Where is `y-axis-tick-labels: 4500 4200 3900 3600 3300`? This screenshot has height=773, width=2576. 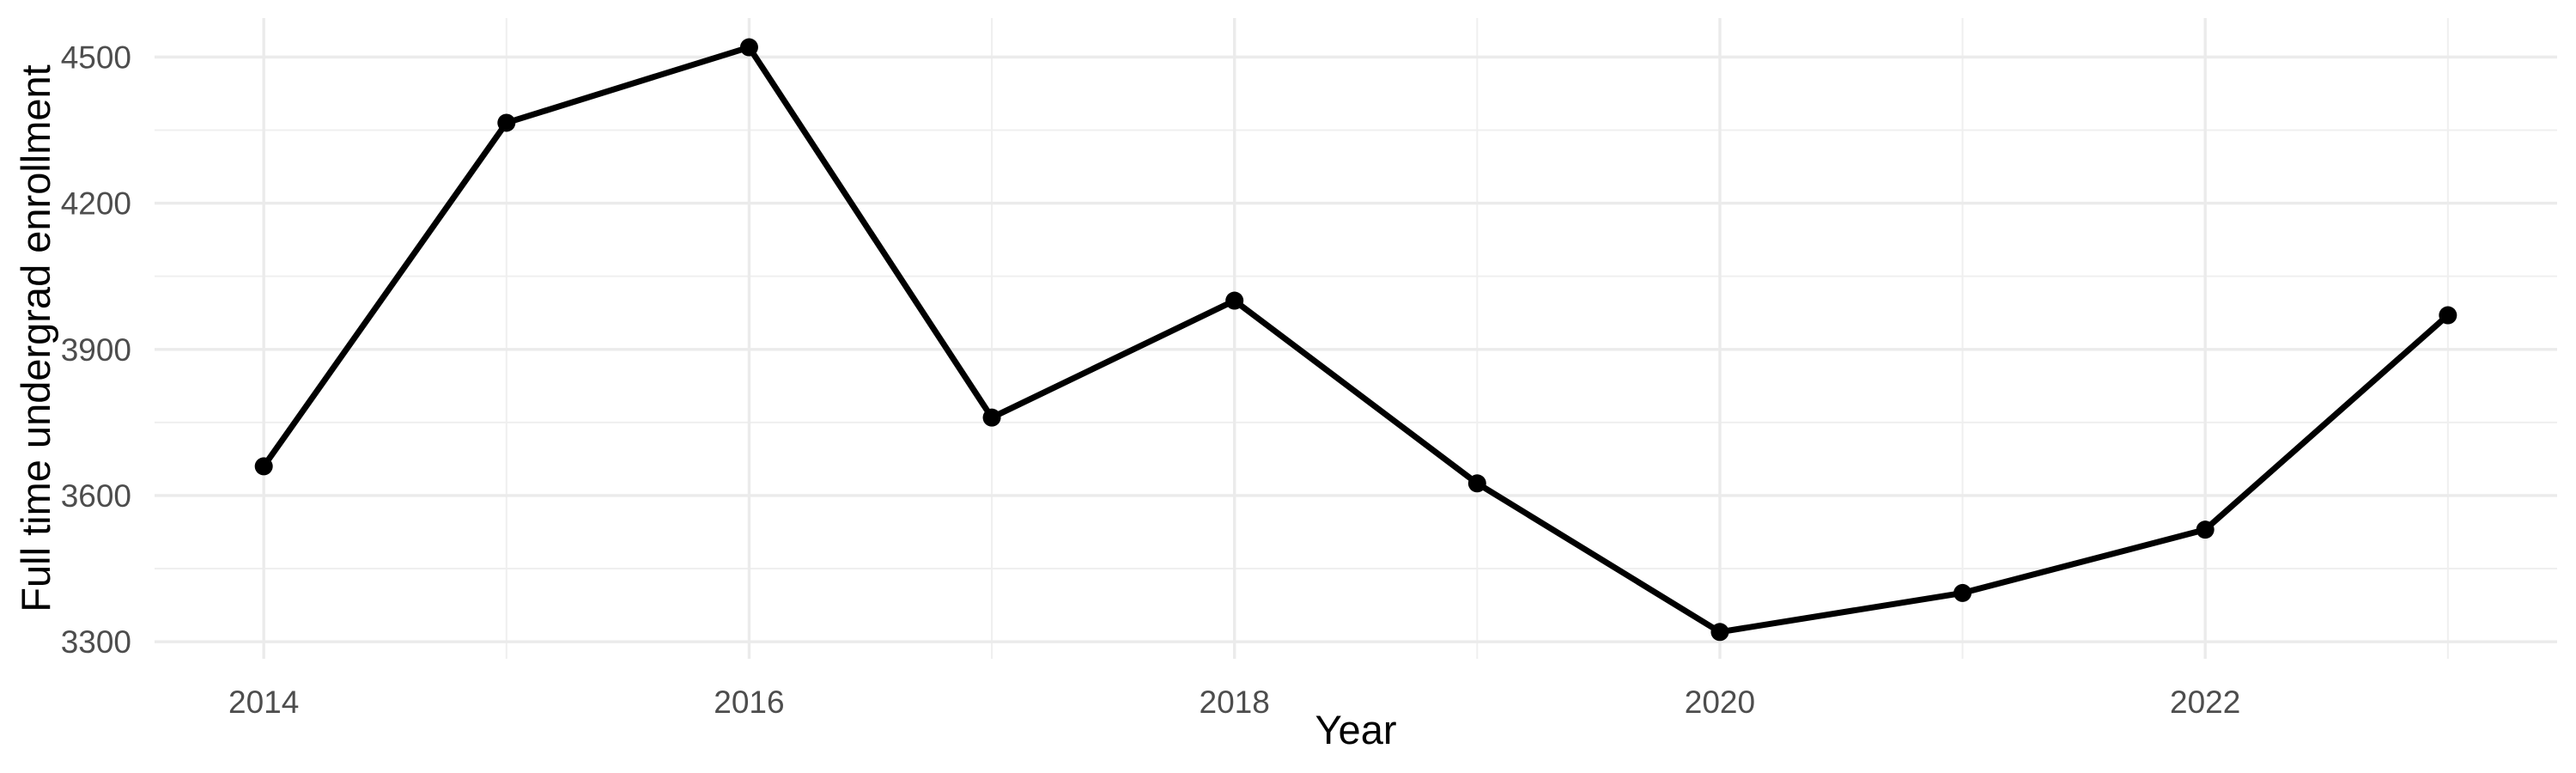 y-axis-tick-labels: 4500 4200 3900 3600 3300 is located at coordinates (96, 350).